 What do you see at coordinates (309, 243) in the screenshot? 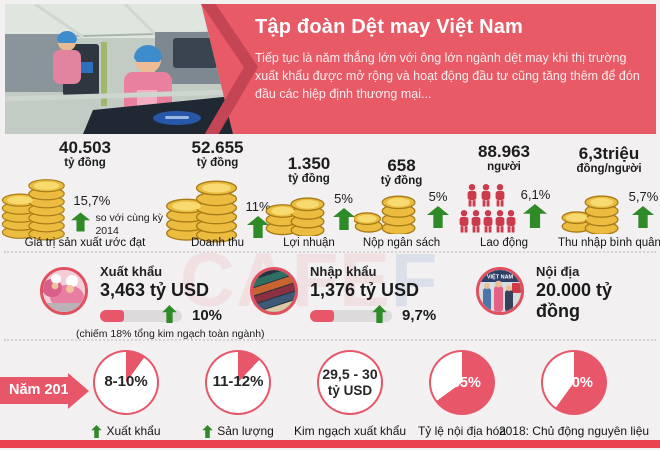
I see `kpi-label: Lợi nhuận` at bounding box center [309, 243].